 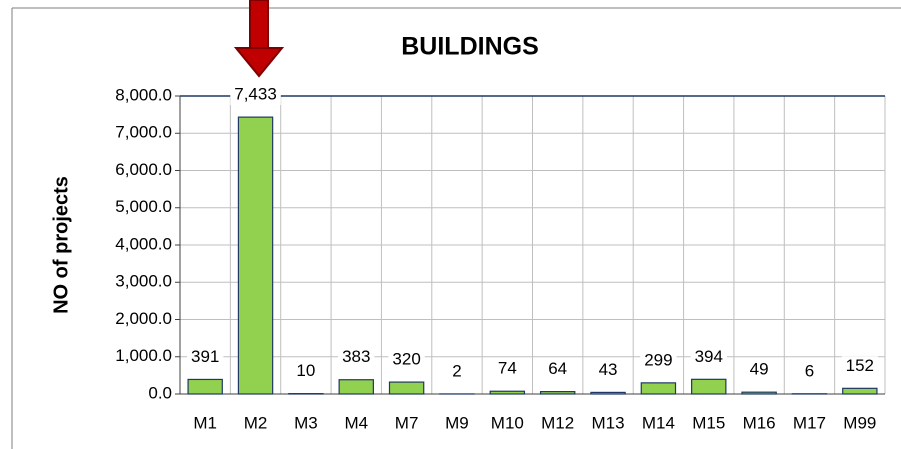 I want to click on x-tick-label: M1, so click(x=205, y=422).